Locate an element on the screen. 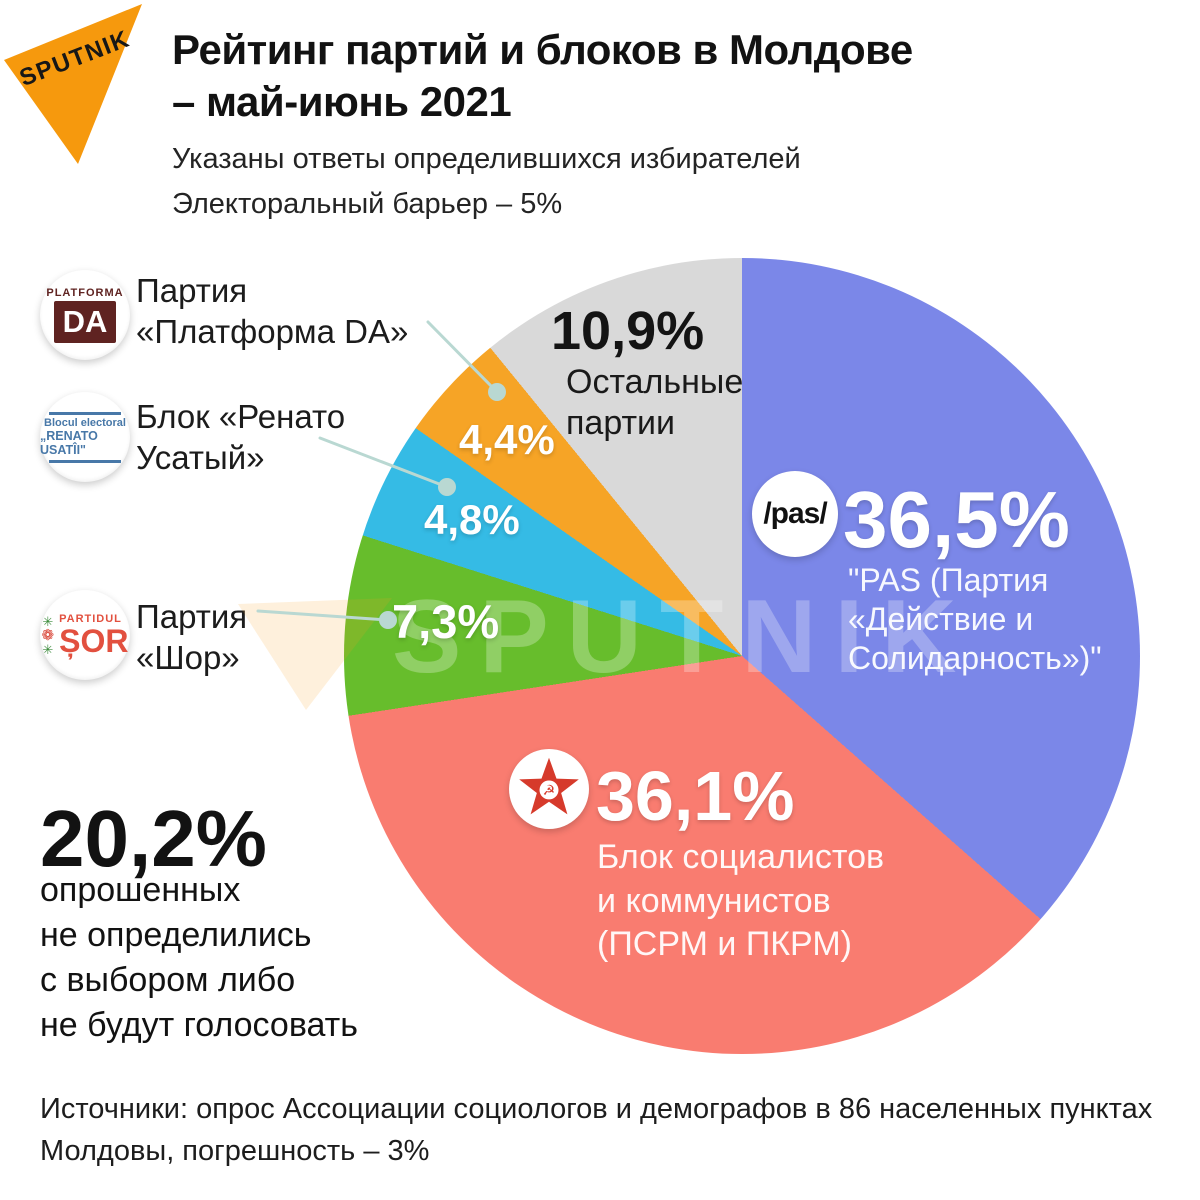  sor-badge-top: PARTIDUL is located at coordinates (90, 619).